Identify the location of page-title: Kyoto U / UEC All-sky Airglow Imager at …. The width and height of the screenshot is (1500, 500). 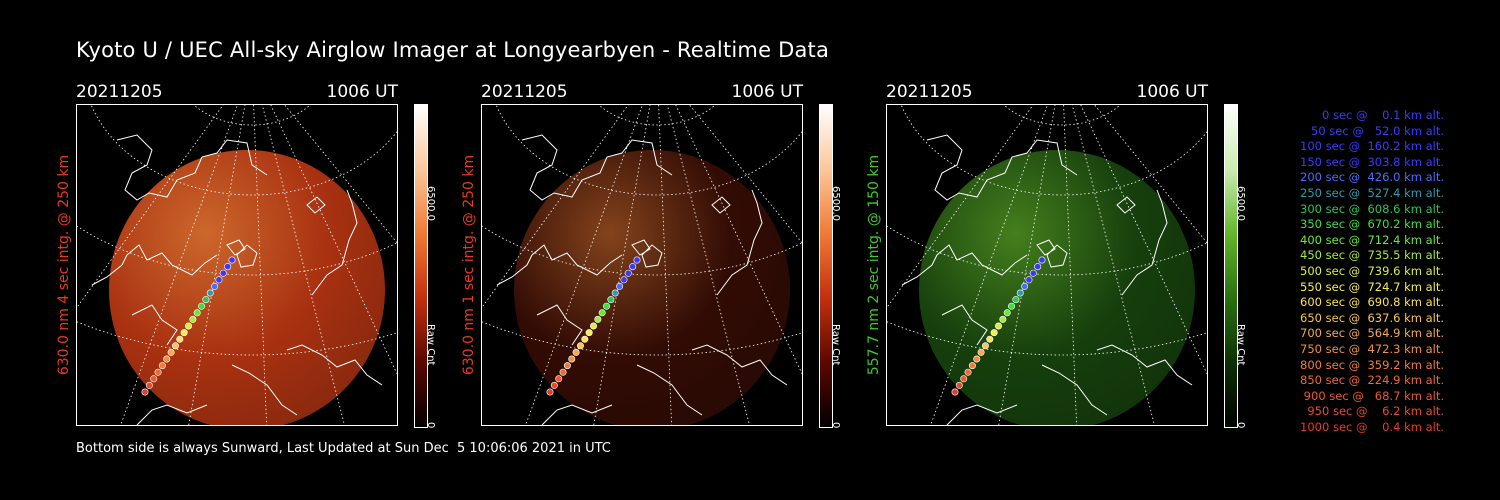
(453, 50).